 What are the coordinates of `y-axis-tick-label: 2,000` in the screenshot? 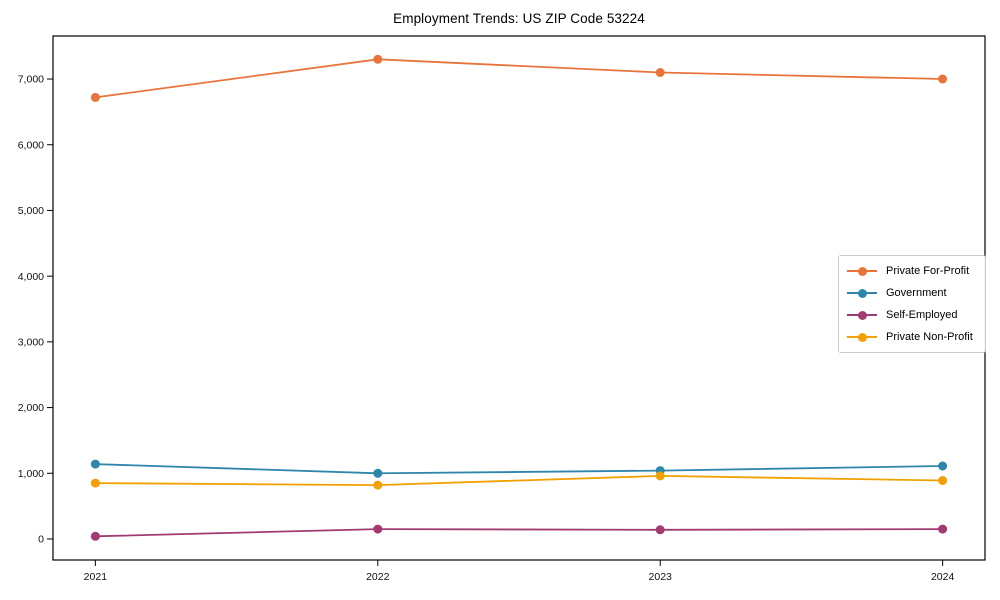 It's located at (31, 408).